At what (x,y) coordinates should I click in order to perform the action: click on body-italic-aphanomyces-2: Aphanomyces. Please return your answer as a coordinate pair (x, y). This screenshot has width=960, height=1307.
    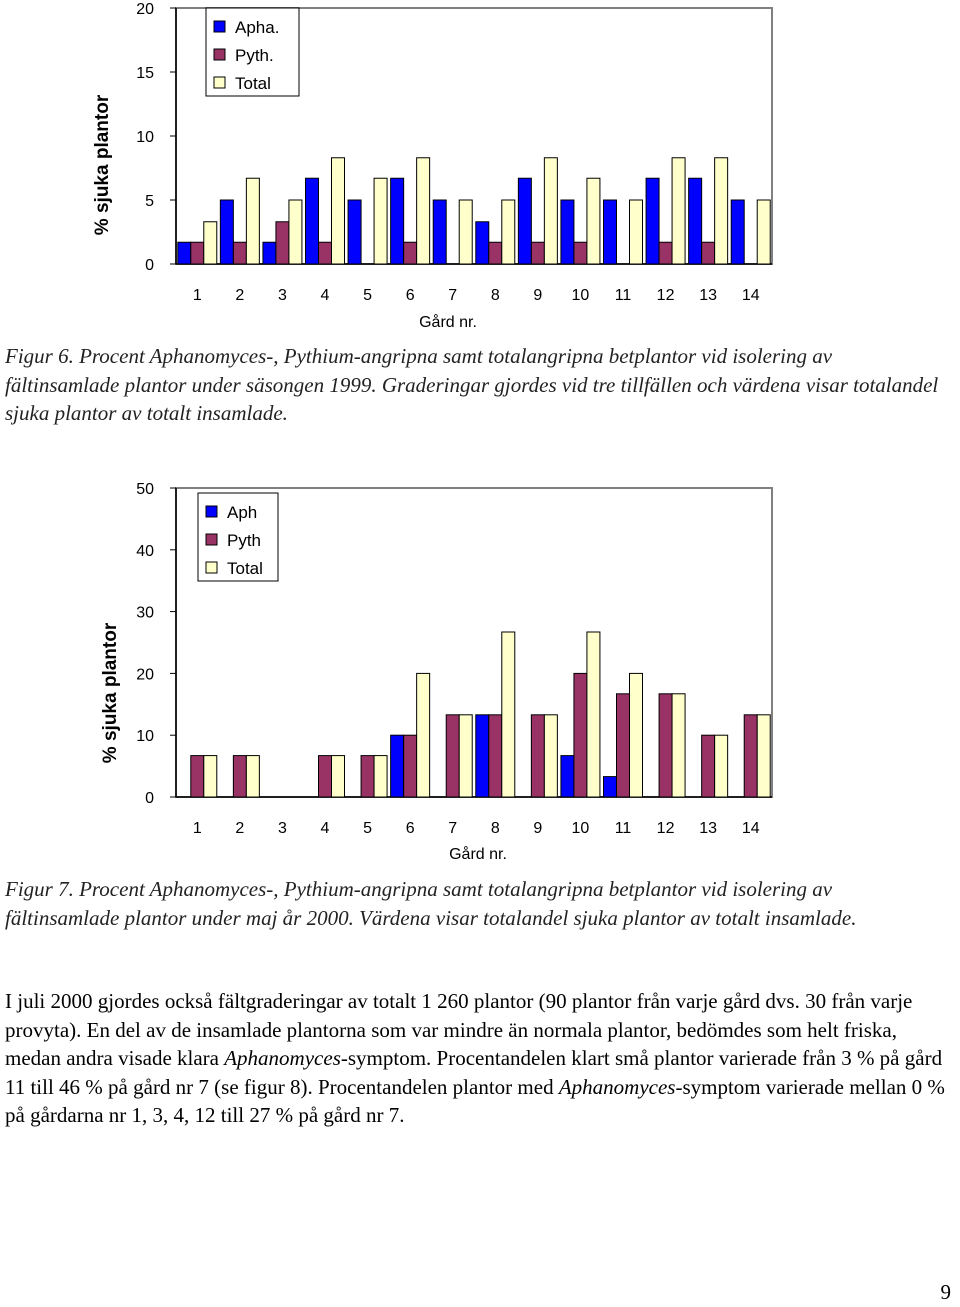
    Looking at the image, I should click on (617, 1086).